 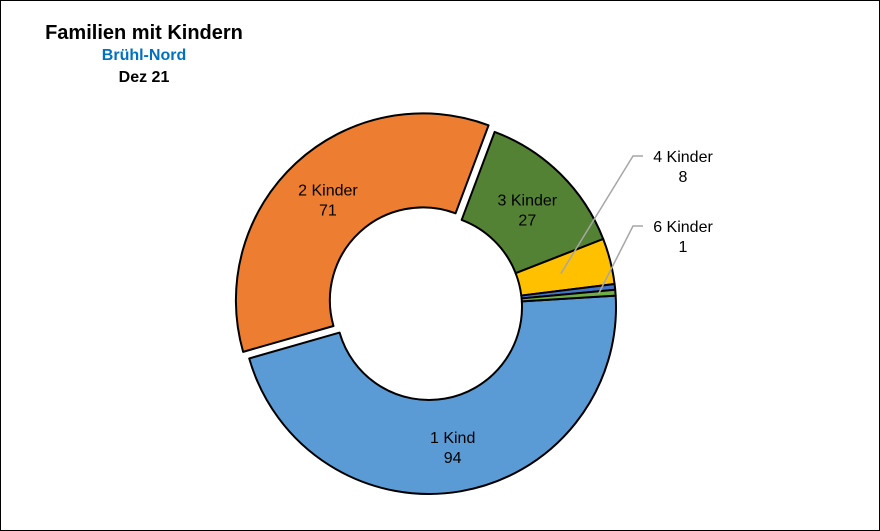 I want to click on data-label-6-kinder: 6 Kinder, so click(x=683, y=227).